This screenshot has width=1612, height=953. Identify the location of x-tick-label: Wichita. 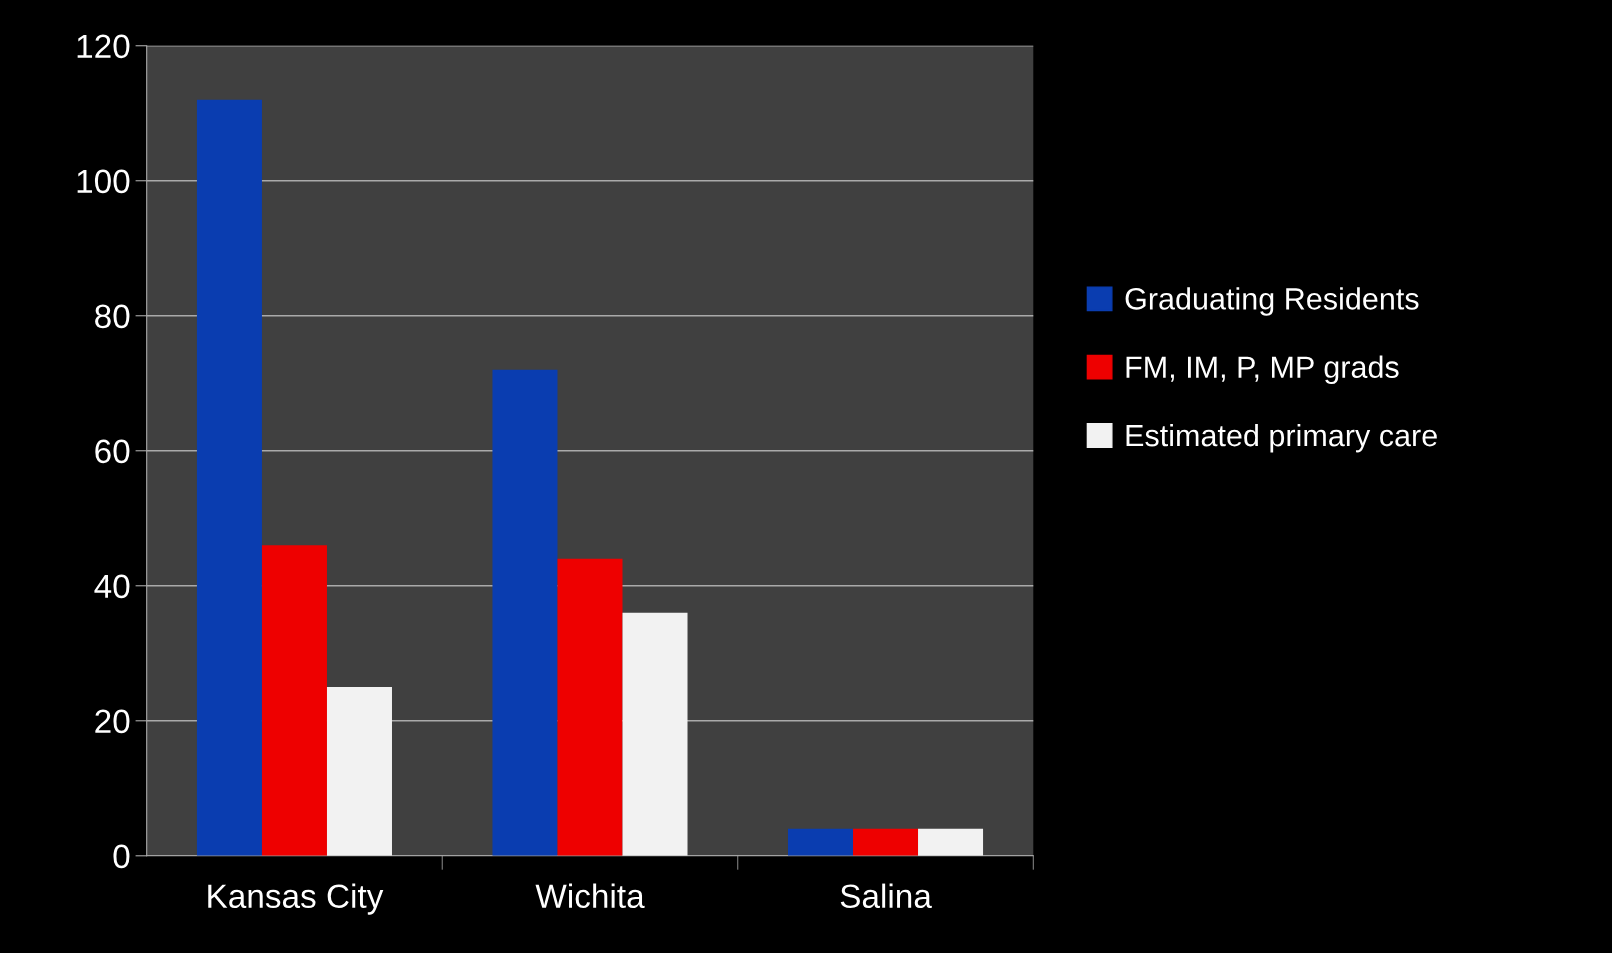
(590, 896).